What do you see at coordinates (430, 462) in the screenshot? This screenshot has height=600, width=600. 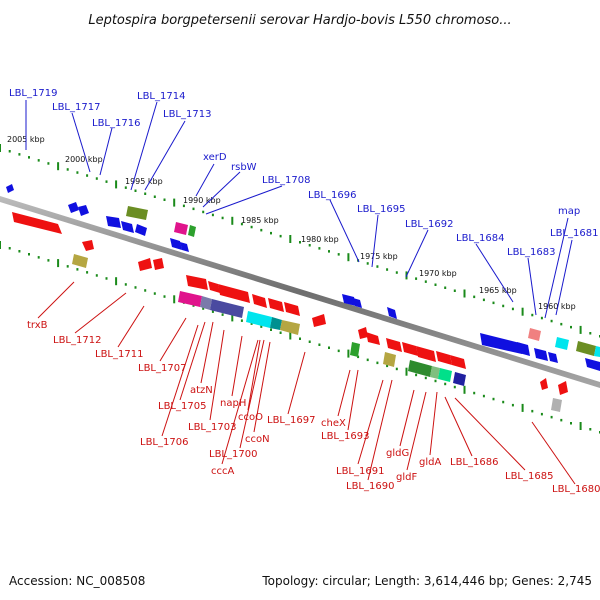 I see `gene-label: gldA` at bounding box center [430, 462].